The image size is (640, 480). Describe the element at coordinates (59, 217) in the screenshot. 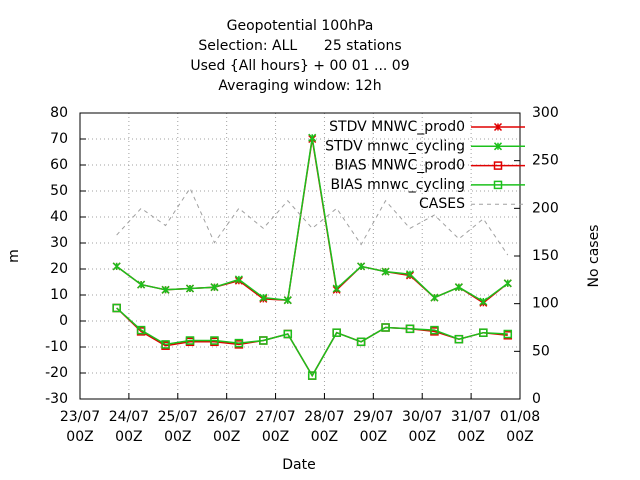

I see `y-tick-label: 40` at that location.